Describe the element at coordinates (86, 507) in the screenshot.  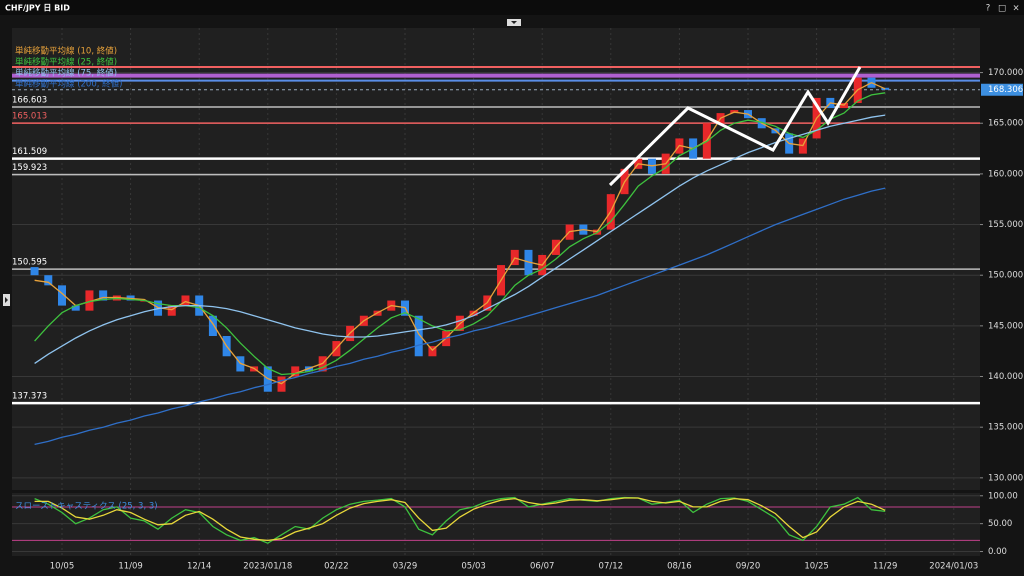
I see `stoch-title: スローストキャスティクス (25, 3, 3)` at that location.